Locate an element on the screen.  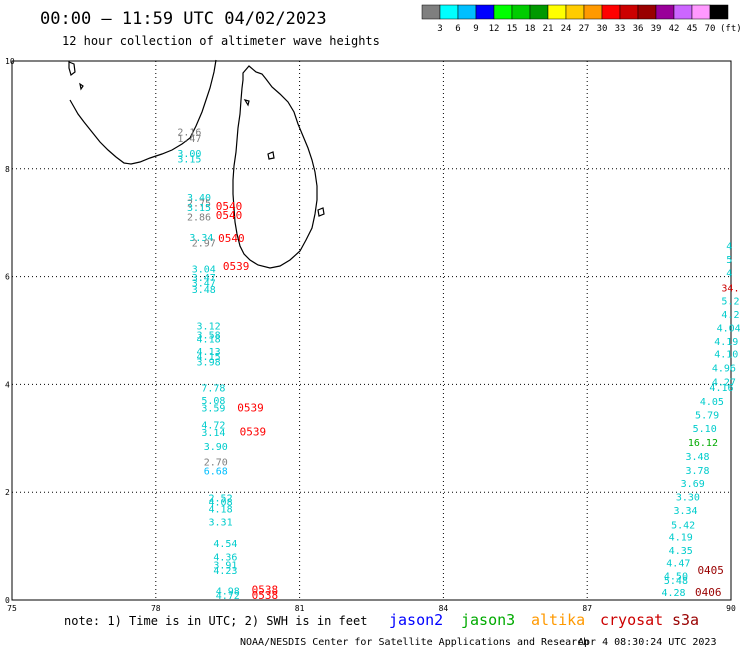
wave-height-label: 3.59 is located at coordinates (213, 408).